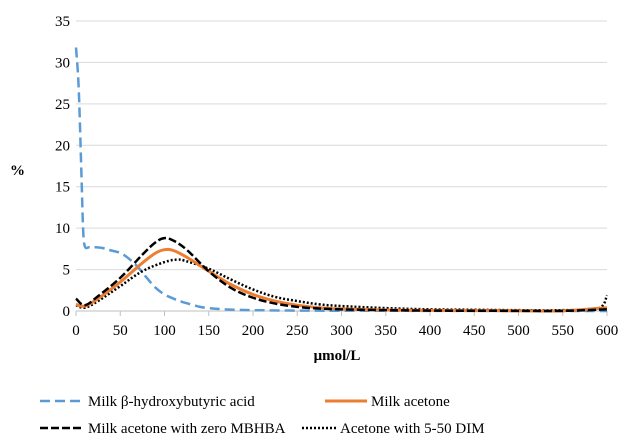  Describe the element at coordinates (342, 285) in the screenshot. I see `series-line-acetone-with-5-50-dim` at that location.